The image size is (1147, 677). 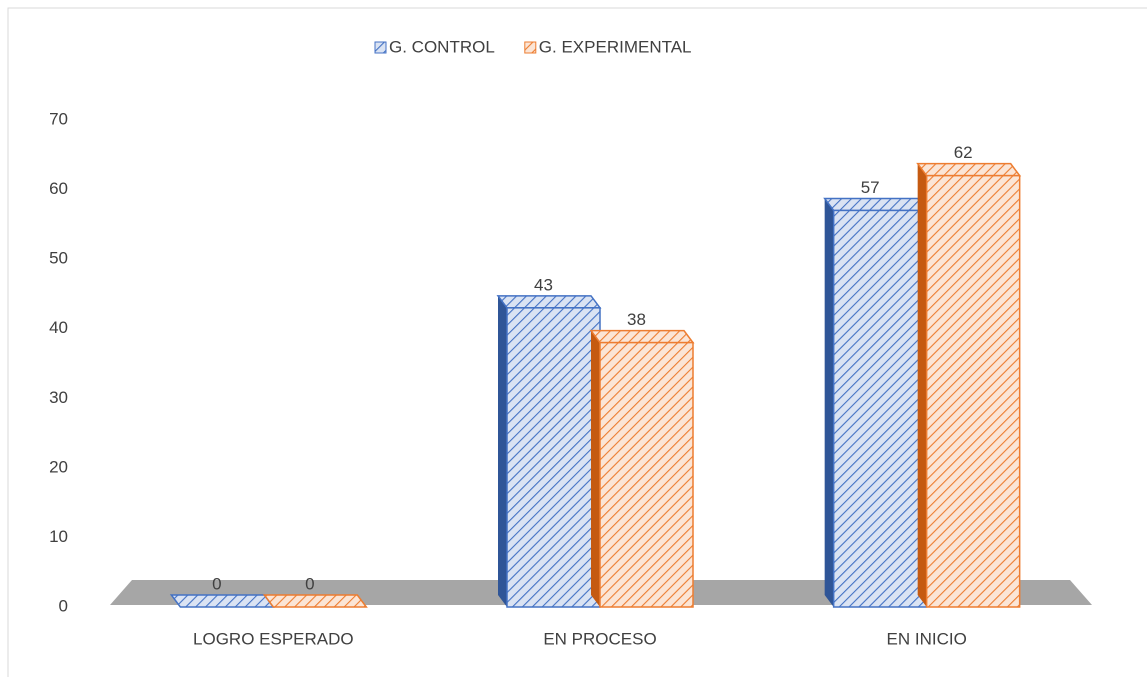 I want to click on data-label: 38, so click(x=636, y=319).